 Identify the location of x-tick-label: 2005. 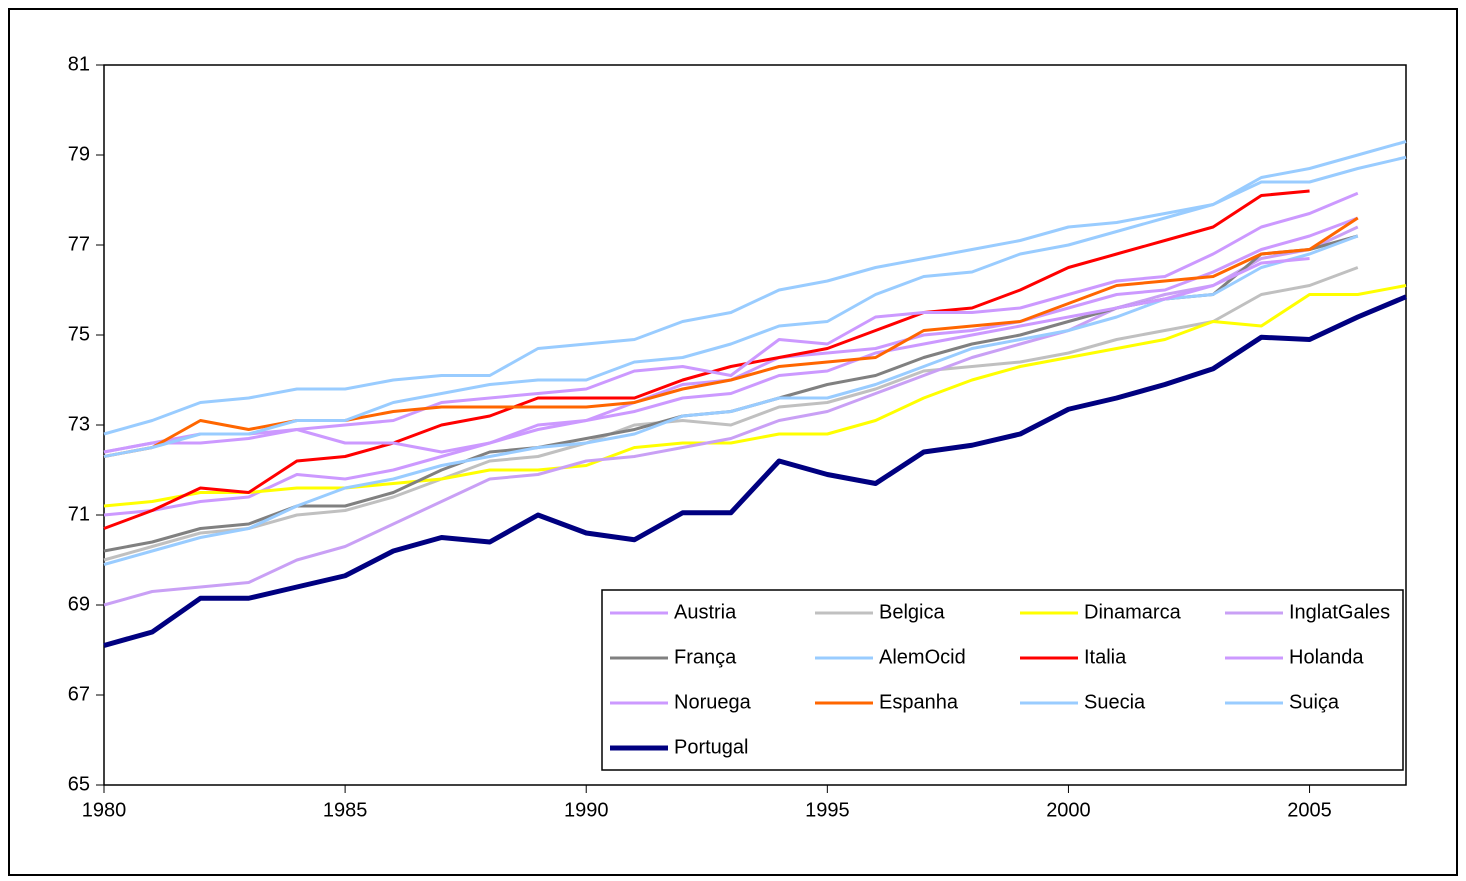
(1309, 810).